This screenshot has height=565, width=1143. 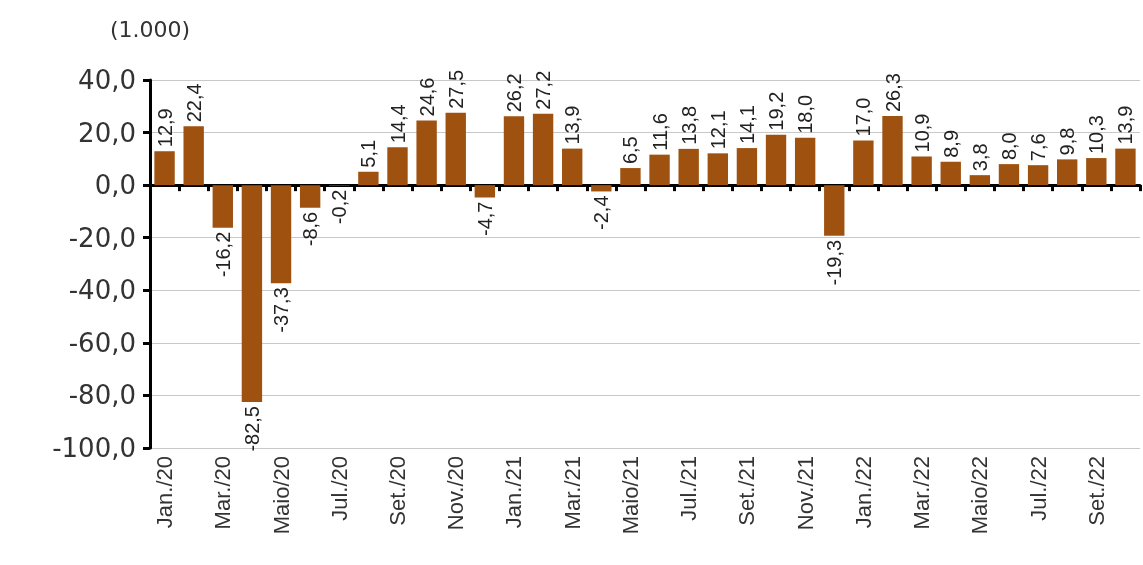 I want to click on y-tick-label: 20,0, so click(x=107, y=132).